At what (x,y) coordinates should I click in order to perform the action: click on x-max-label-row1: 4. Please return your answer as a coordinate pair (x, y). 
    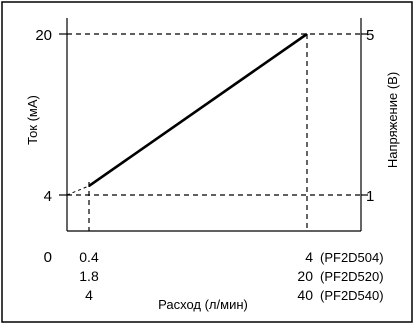
    Looking at the image, I should click on (309, 257).